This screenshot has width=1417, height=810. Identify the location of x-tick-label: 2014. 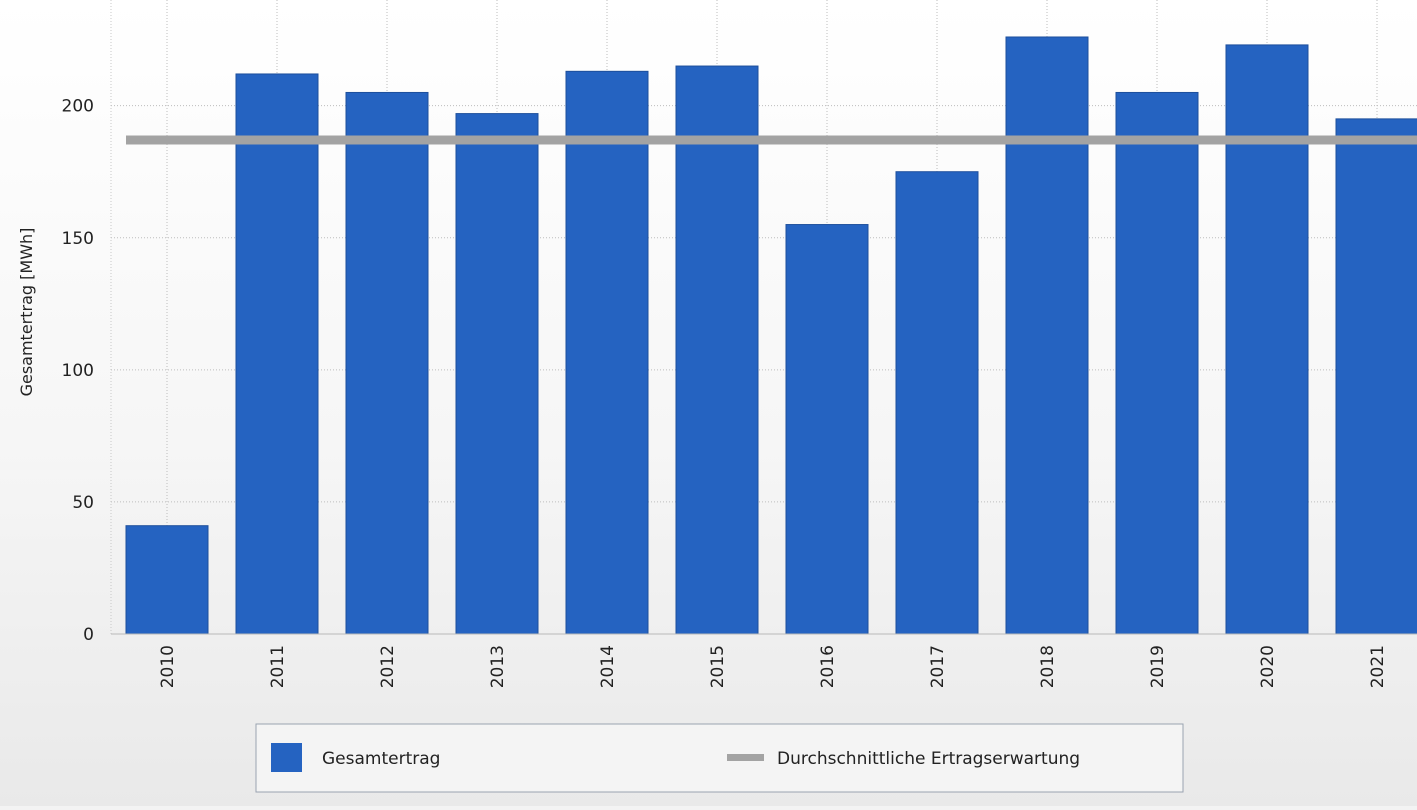
(608, 666).